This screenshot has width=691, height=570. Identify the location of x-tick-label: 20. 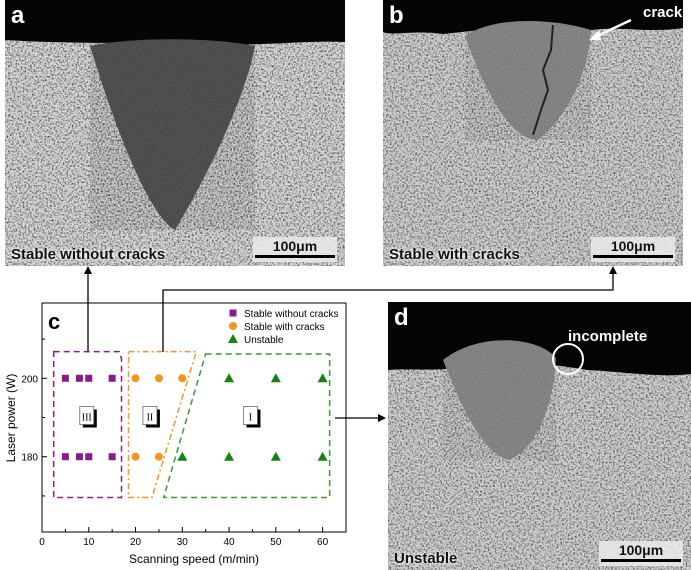
(136, 542).